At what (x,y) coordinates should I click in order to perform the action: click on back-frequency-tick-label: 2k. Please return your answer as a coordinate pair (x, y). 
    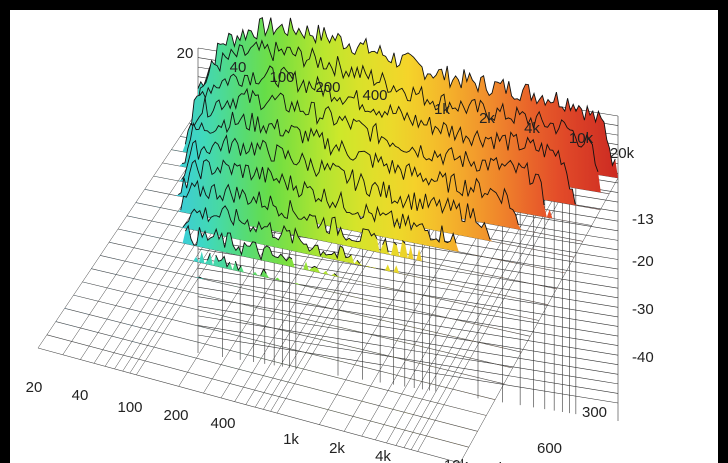
    Looking at the image, I should click on (487, 118).